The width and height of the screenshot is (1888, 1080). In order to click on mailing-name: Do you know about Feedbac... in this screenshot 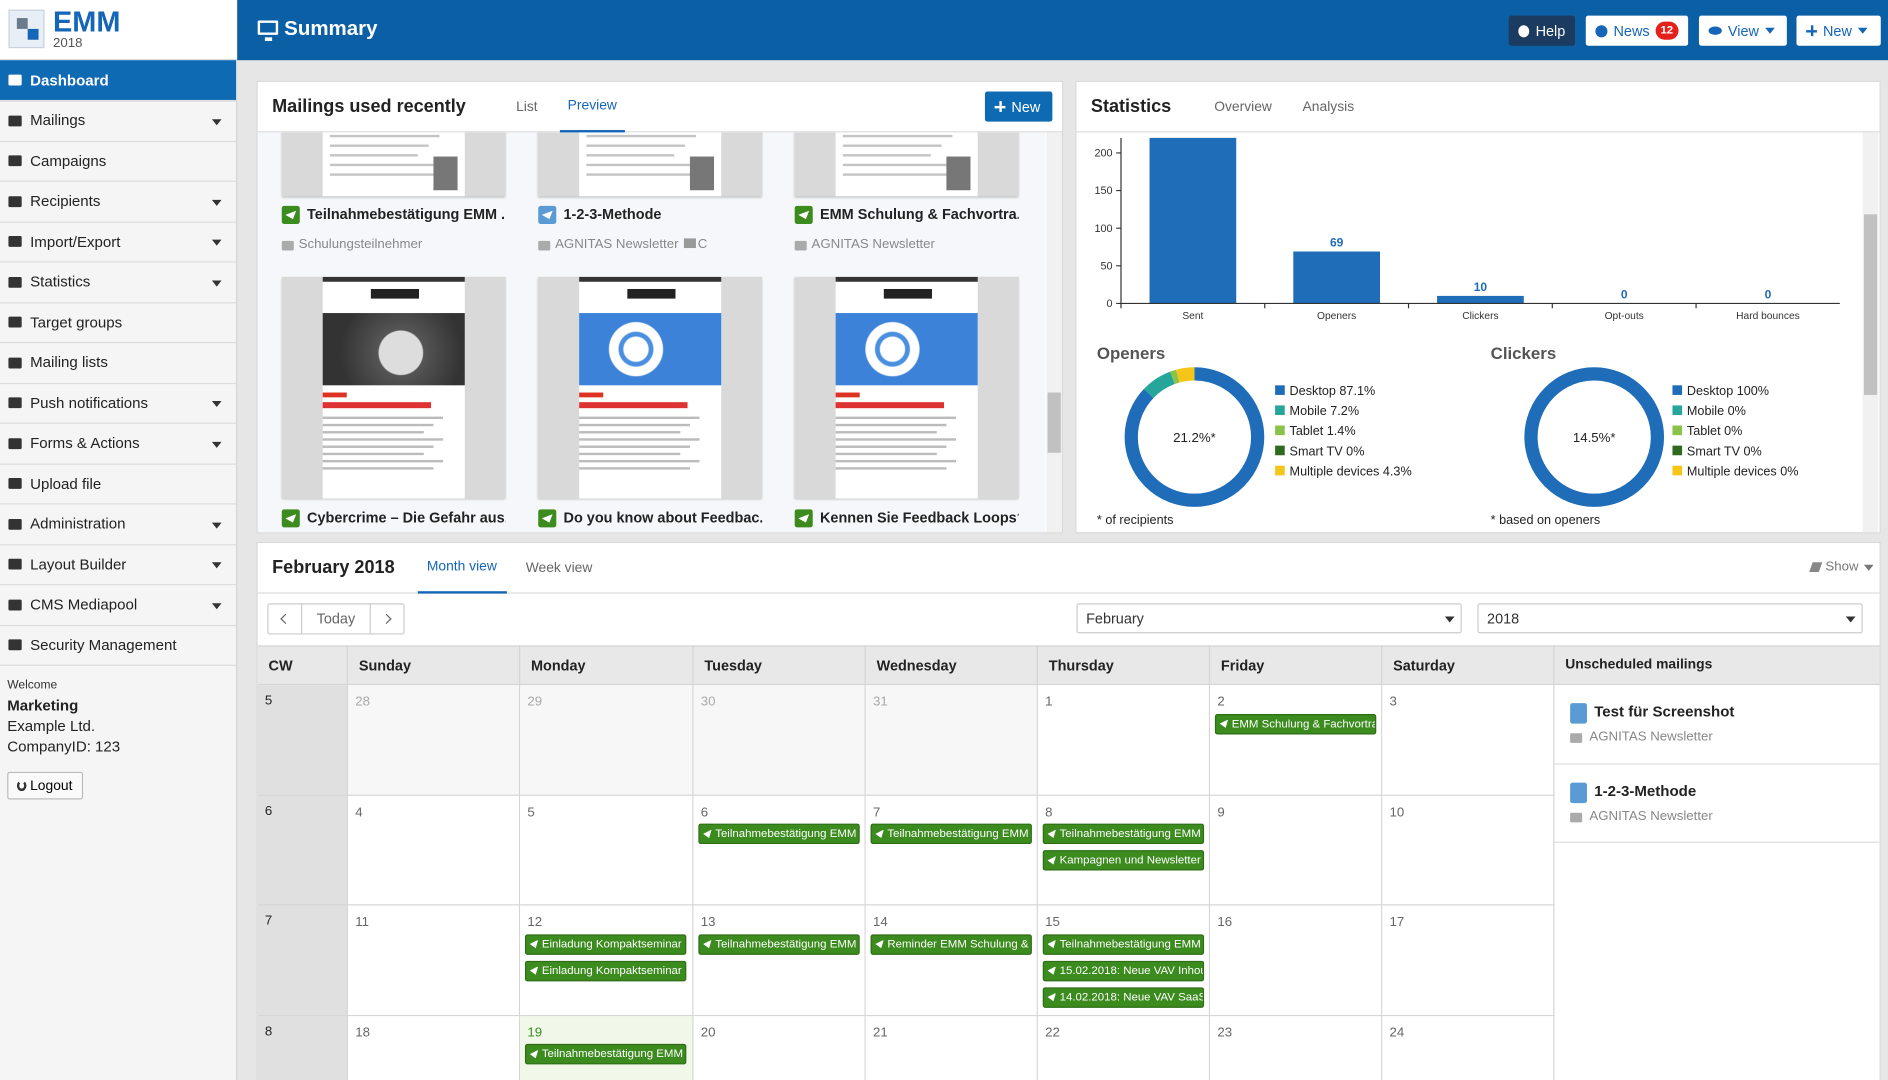, I will do `click(663, 518)`.